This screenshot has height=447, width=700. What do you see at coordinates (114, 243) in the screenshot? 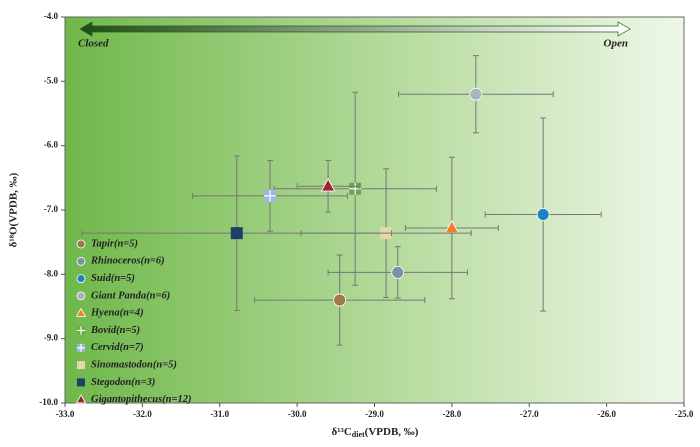
I see `legend-label: Tapir(n=5)` at bounding box center [114, 243].